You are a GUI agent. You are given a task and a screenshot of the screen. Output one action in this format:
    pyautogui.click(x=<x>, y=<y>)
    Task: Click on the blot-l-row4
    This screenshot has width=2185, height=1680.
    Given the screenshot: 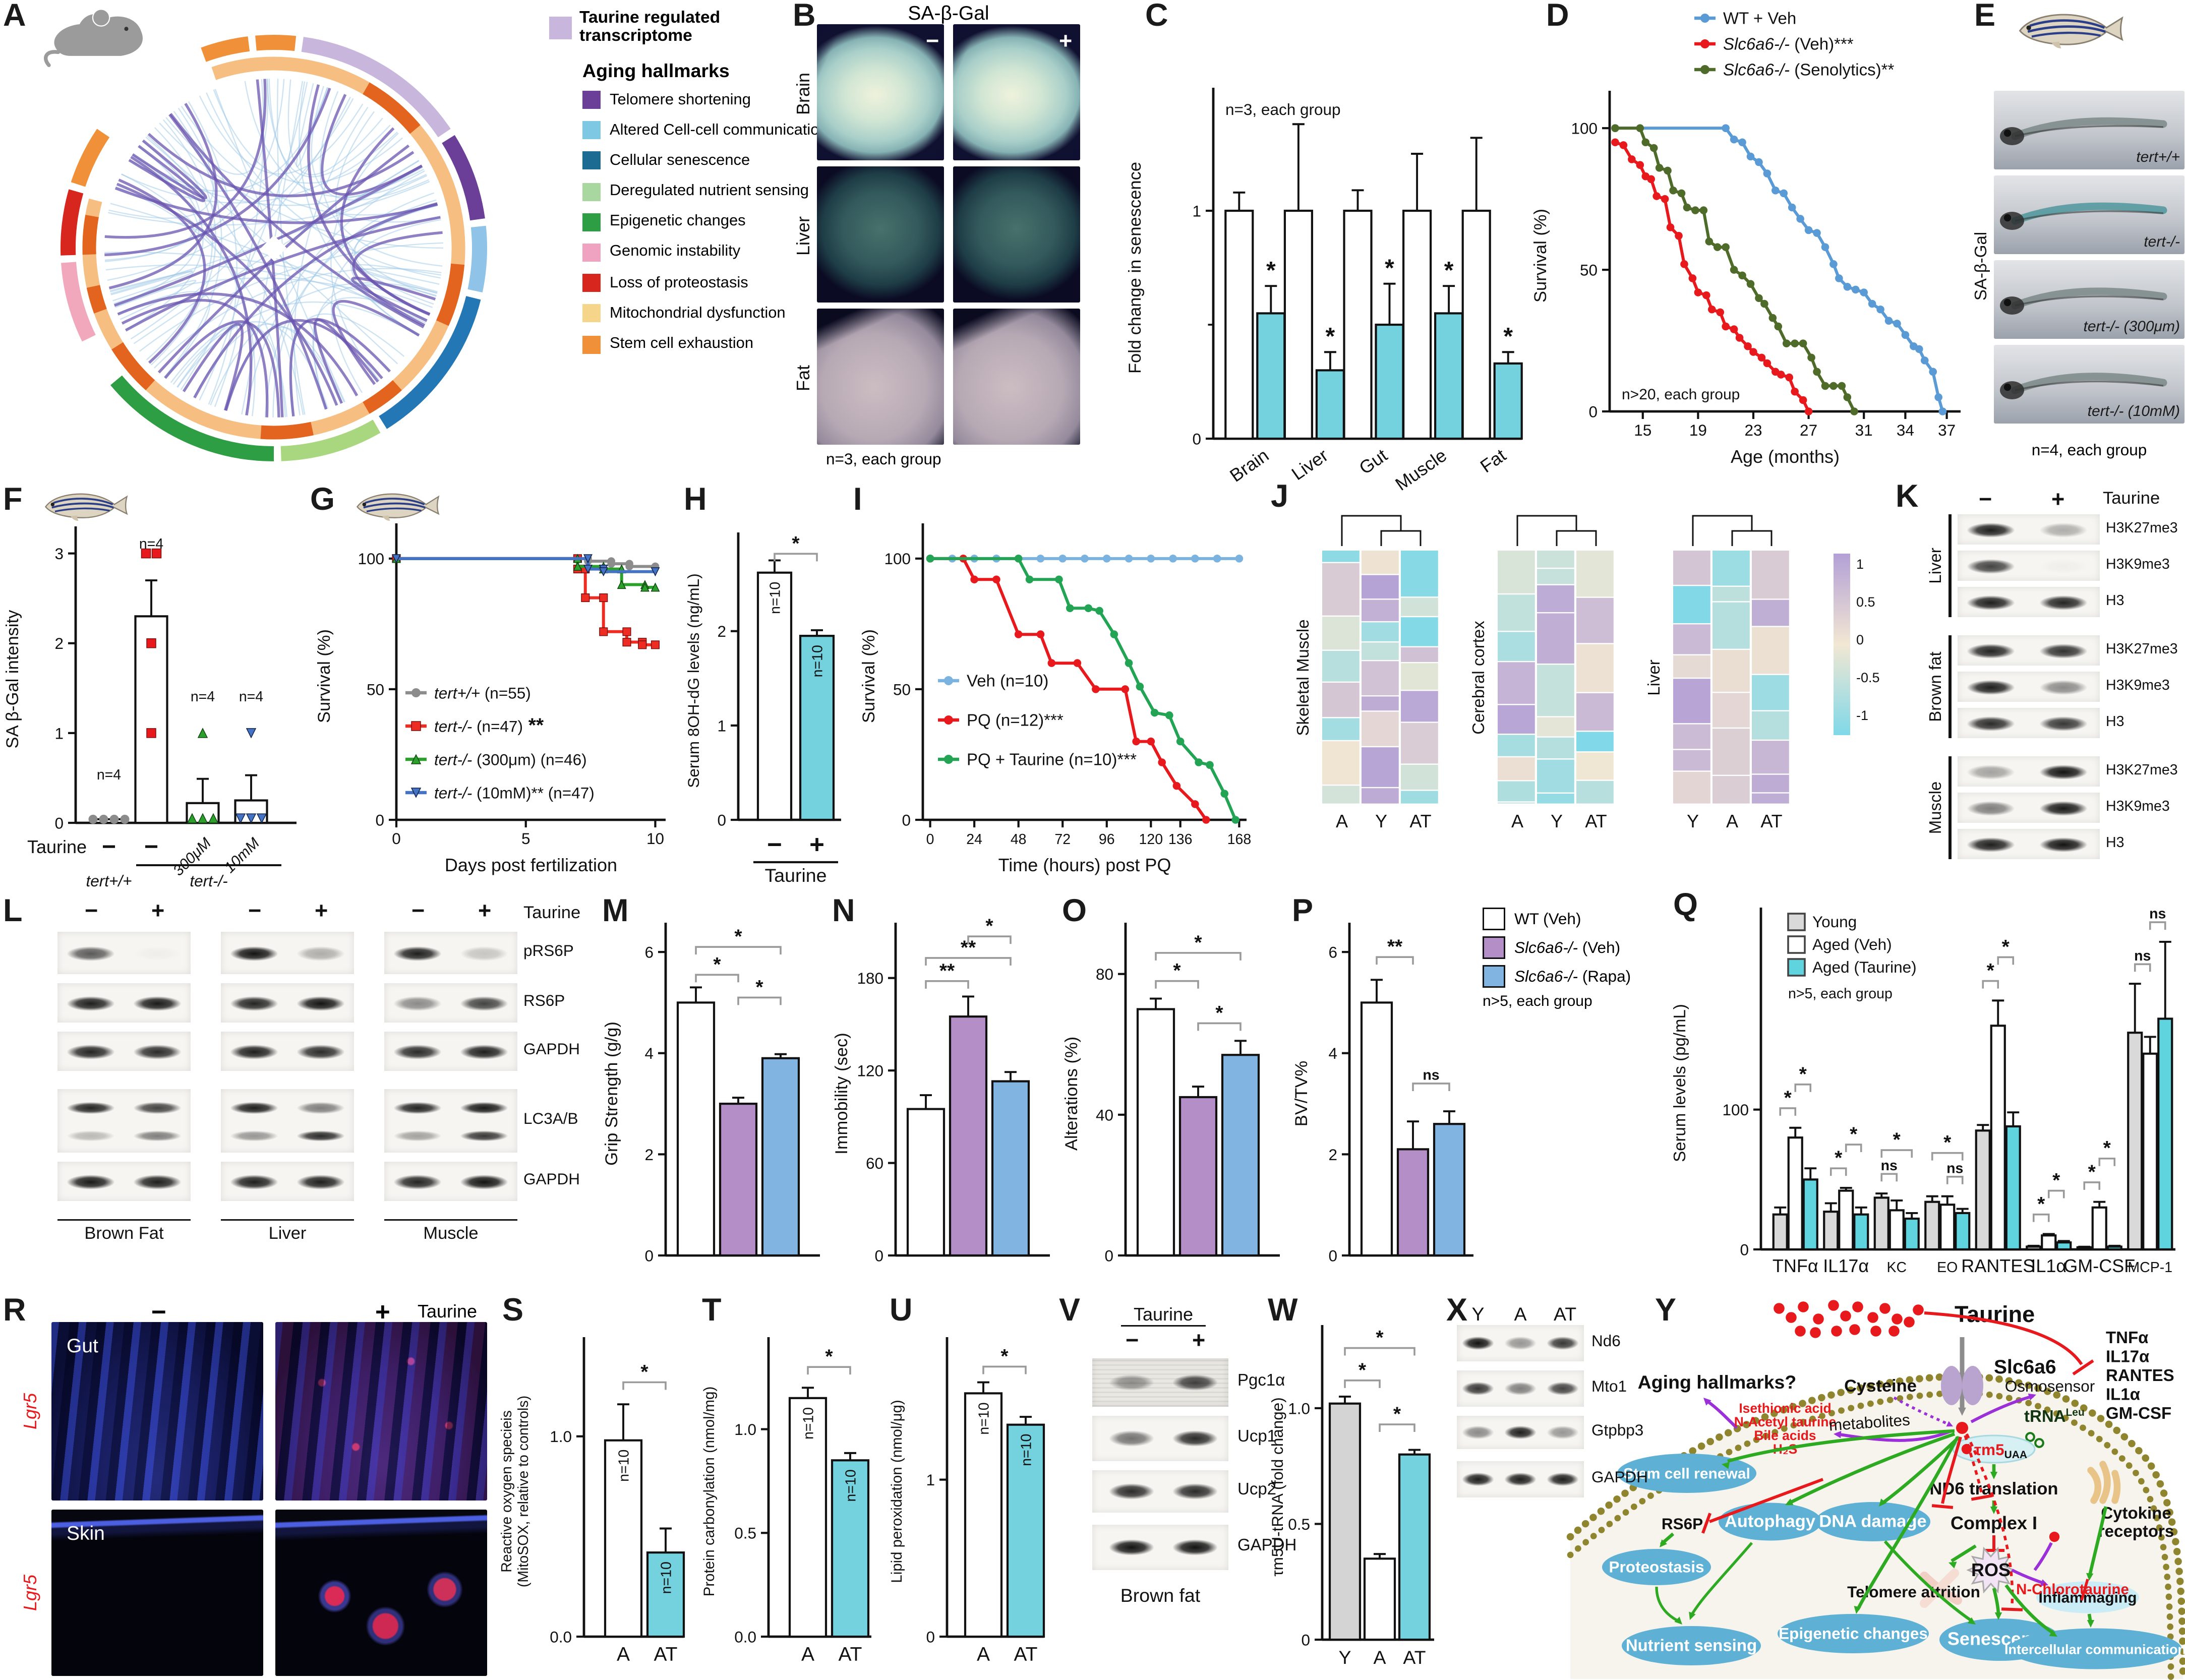 What is the action you would take?
    pyautogui.click(x=450, y=1181)
    